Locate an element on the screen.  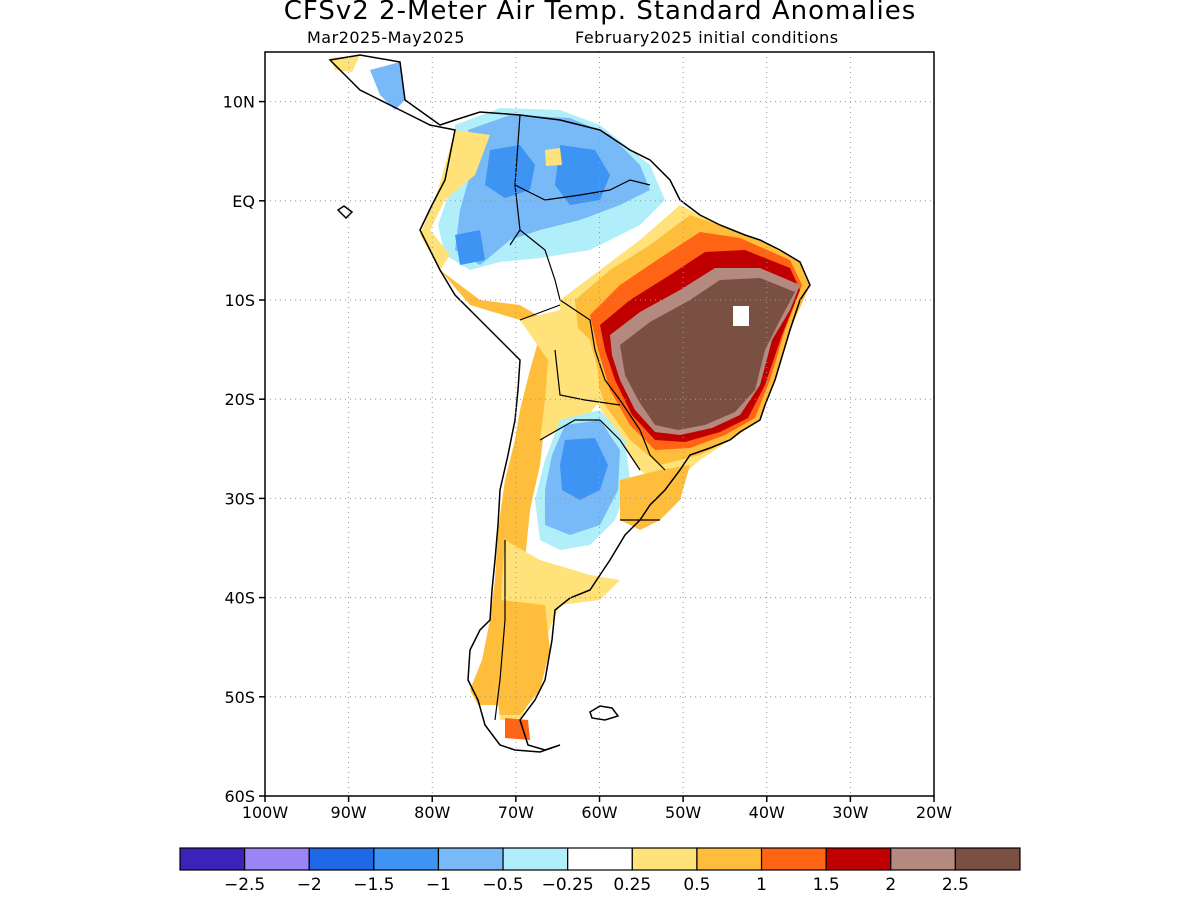
color-legend: −2.5 −2 −1.5 −1 −0.5 −0.25 0.25 0.5 1 1.5 2 2.5 is located at coordinates (600, 871).